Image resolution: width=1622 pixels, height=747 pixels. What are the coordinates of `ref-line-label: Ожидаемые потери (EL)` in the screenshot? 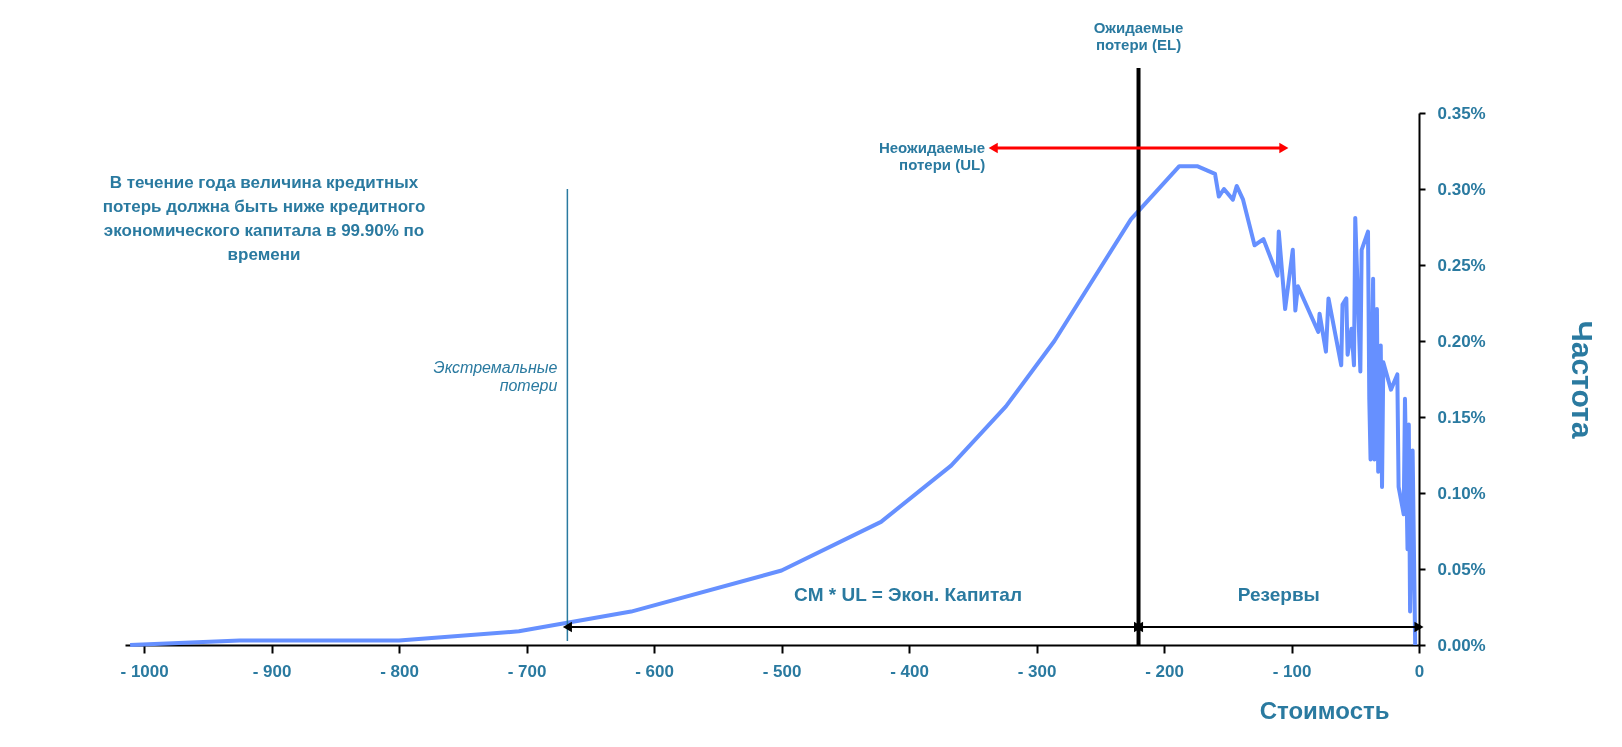 It's located at (1138, 36).